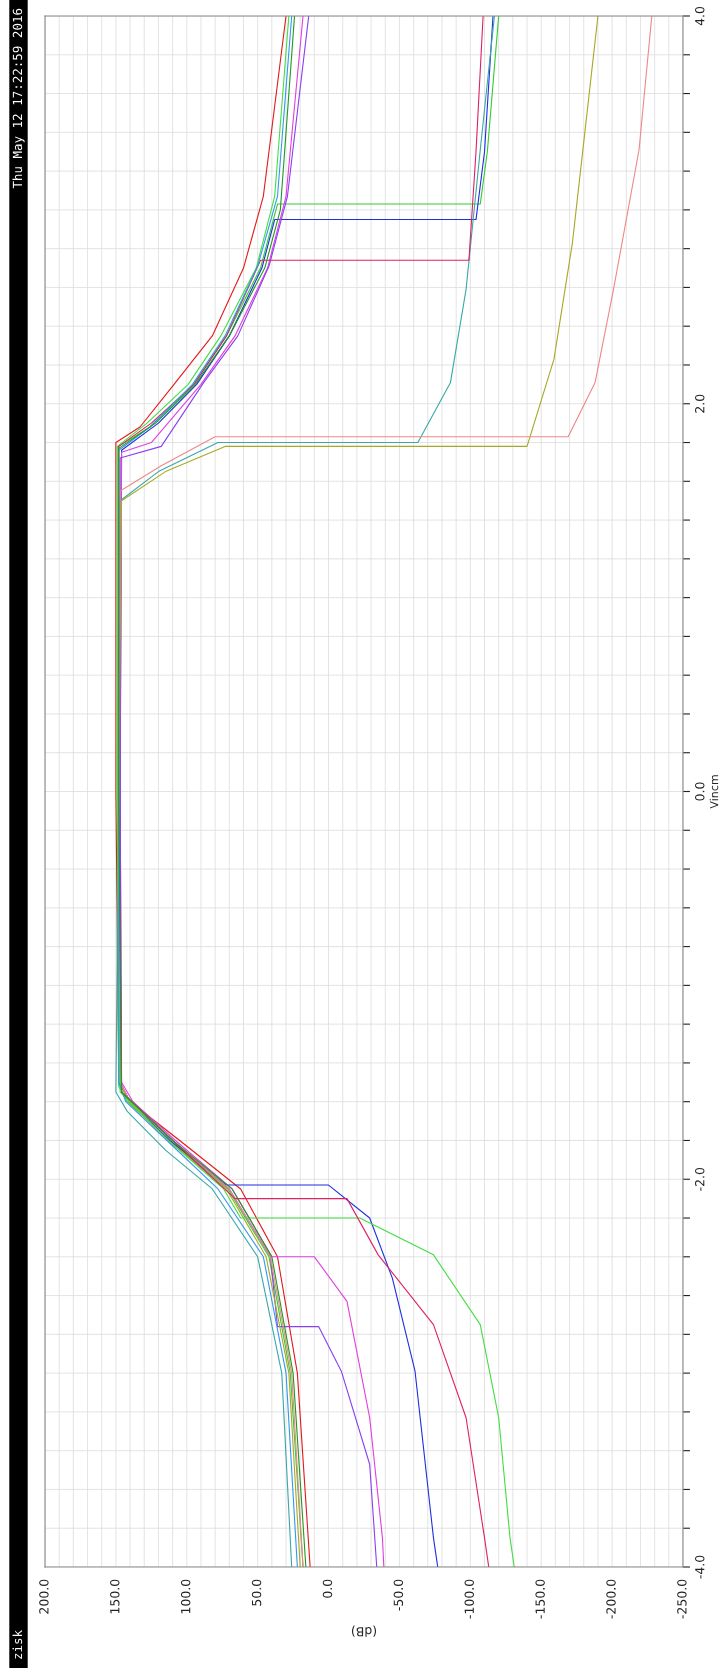 The height and width of the screenshot is (1668, 727). What do you see at coordinates (44, 1596) in the screenshot?
I see `x-tick-label: 200.0` at bounding box center [44, 1596].